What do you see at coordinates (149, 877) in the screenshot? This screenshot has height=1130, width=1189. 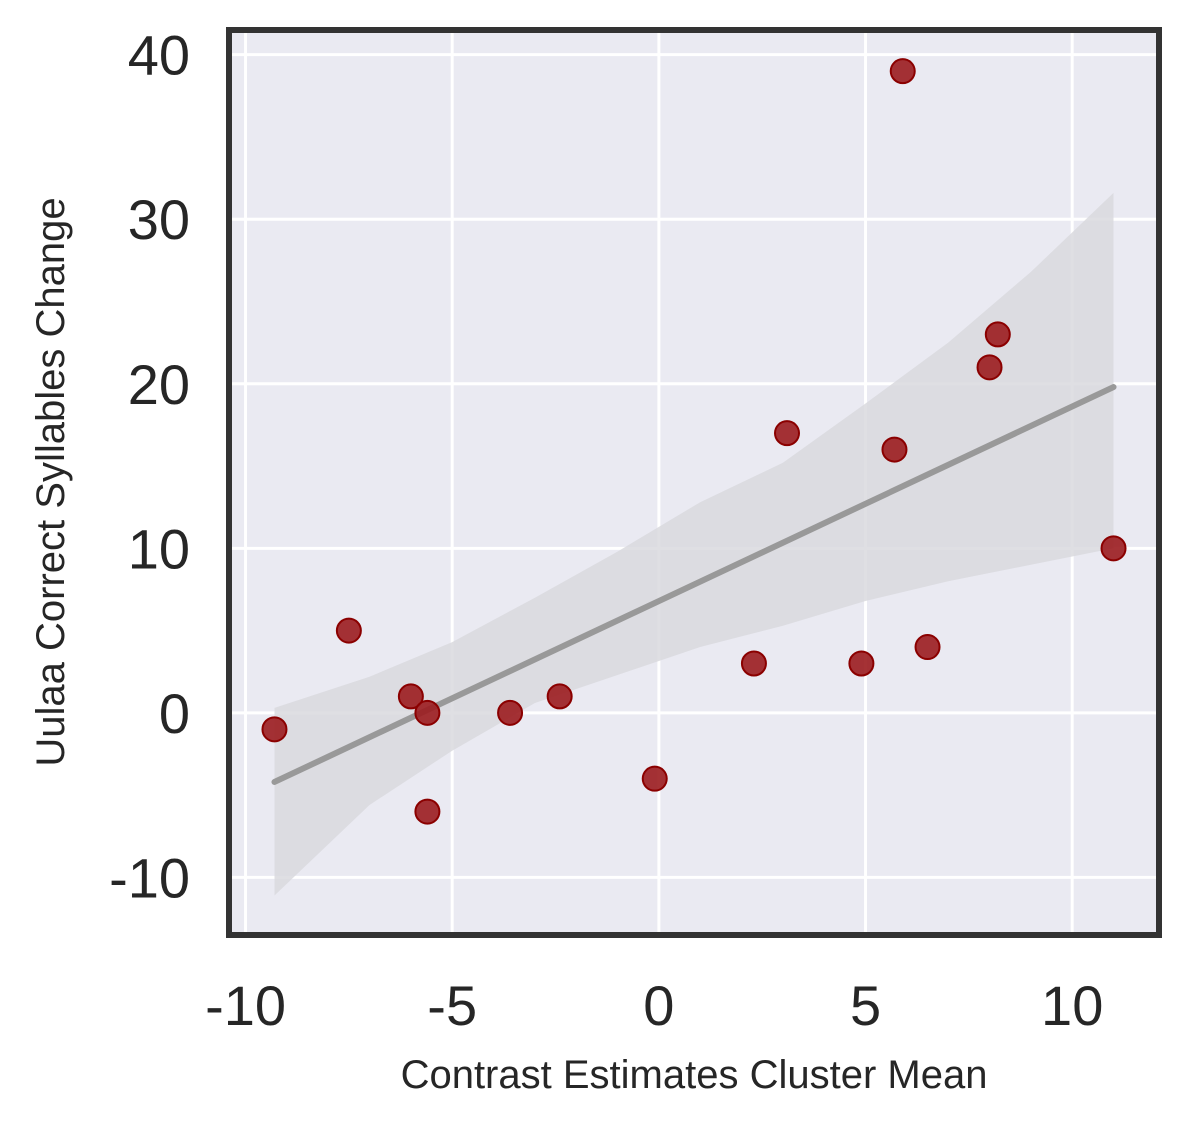 I see `y-tick-label-0: -10` at bounding box center [149, 877].